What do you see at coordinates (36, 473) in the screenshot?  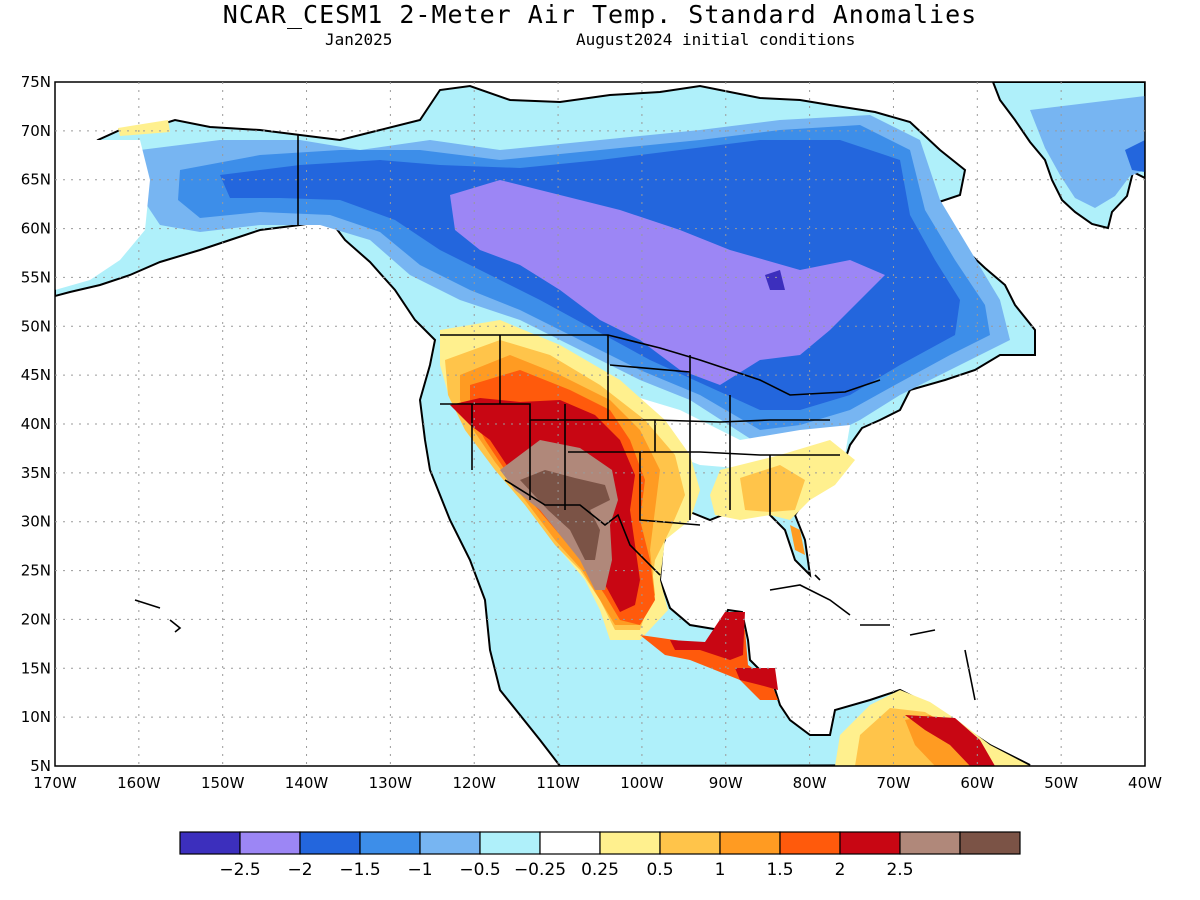 I see `latitude-label: 35N` at bounding box center [36, 473].